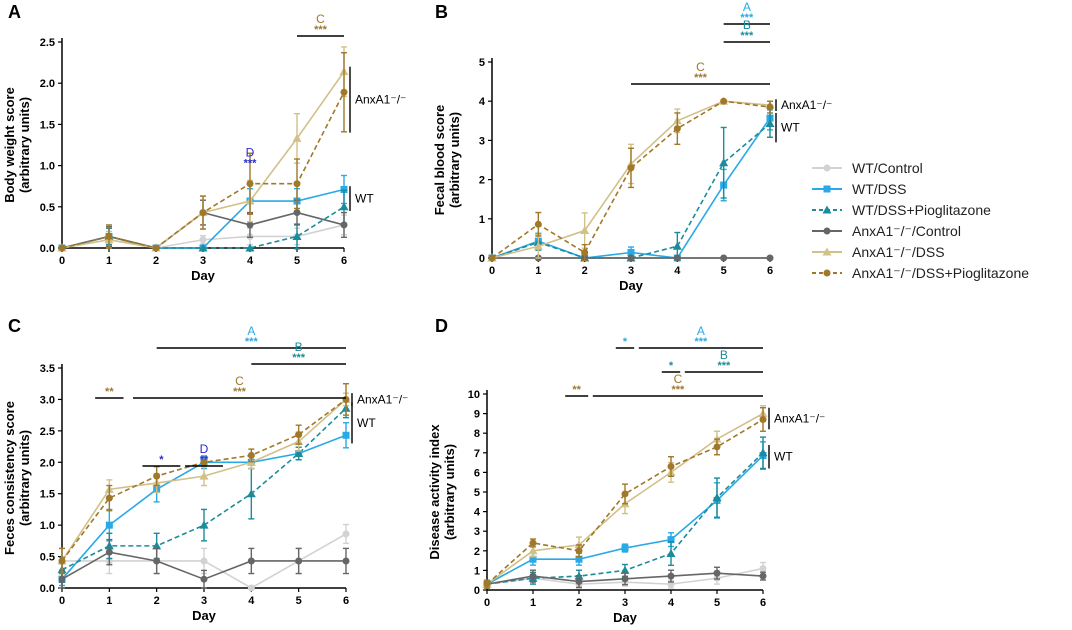 The image size is (1072, 630). What do you see at coordinates (487, 603) in the screenshot?
I see `x-tick-label: 0` at bounding box center [487, 603].